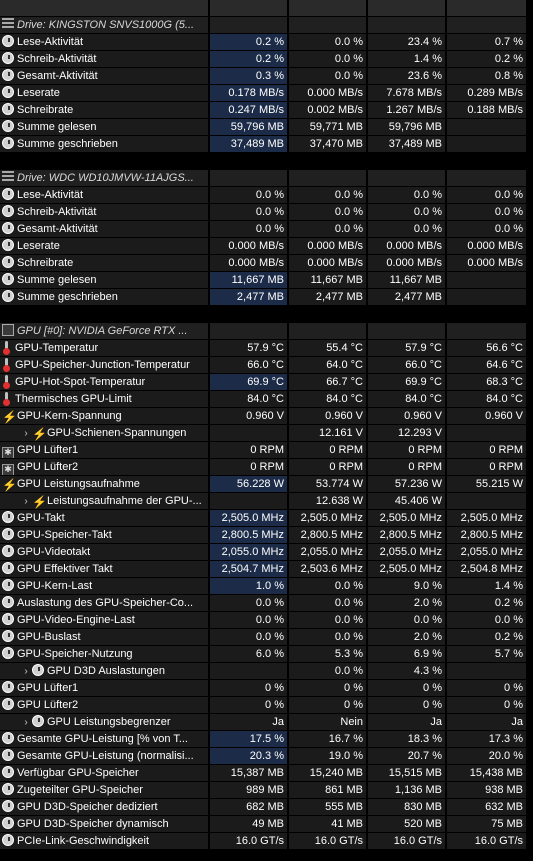 This screenshot has width=533, height=861. What do you see at coordinates (327, 552) in the screenshot?
I see `min-value: 2,055.0 MHz` at bounding box center [327, 552].